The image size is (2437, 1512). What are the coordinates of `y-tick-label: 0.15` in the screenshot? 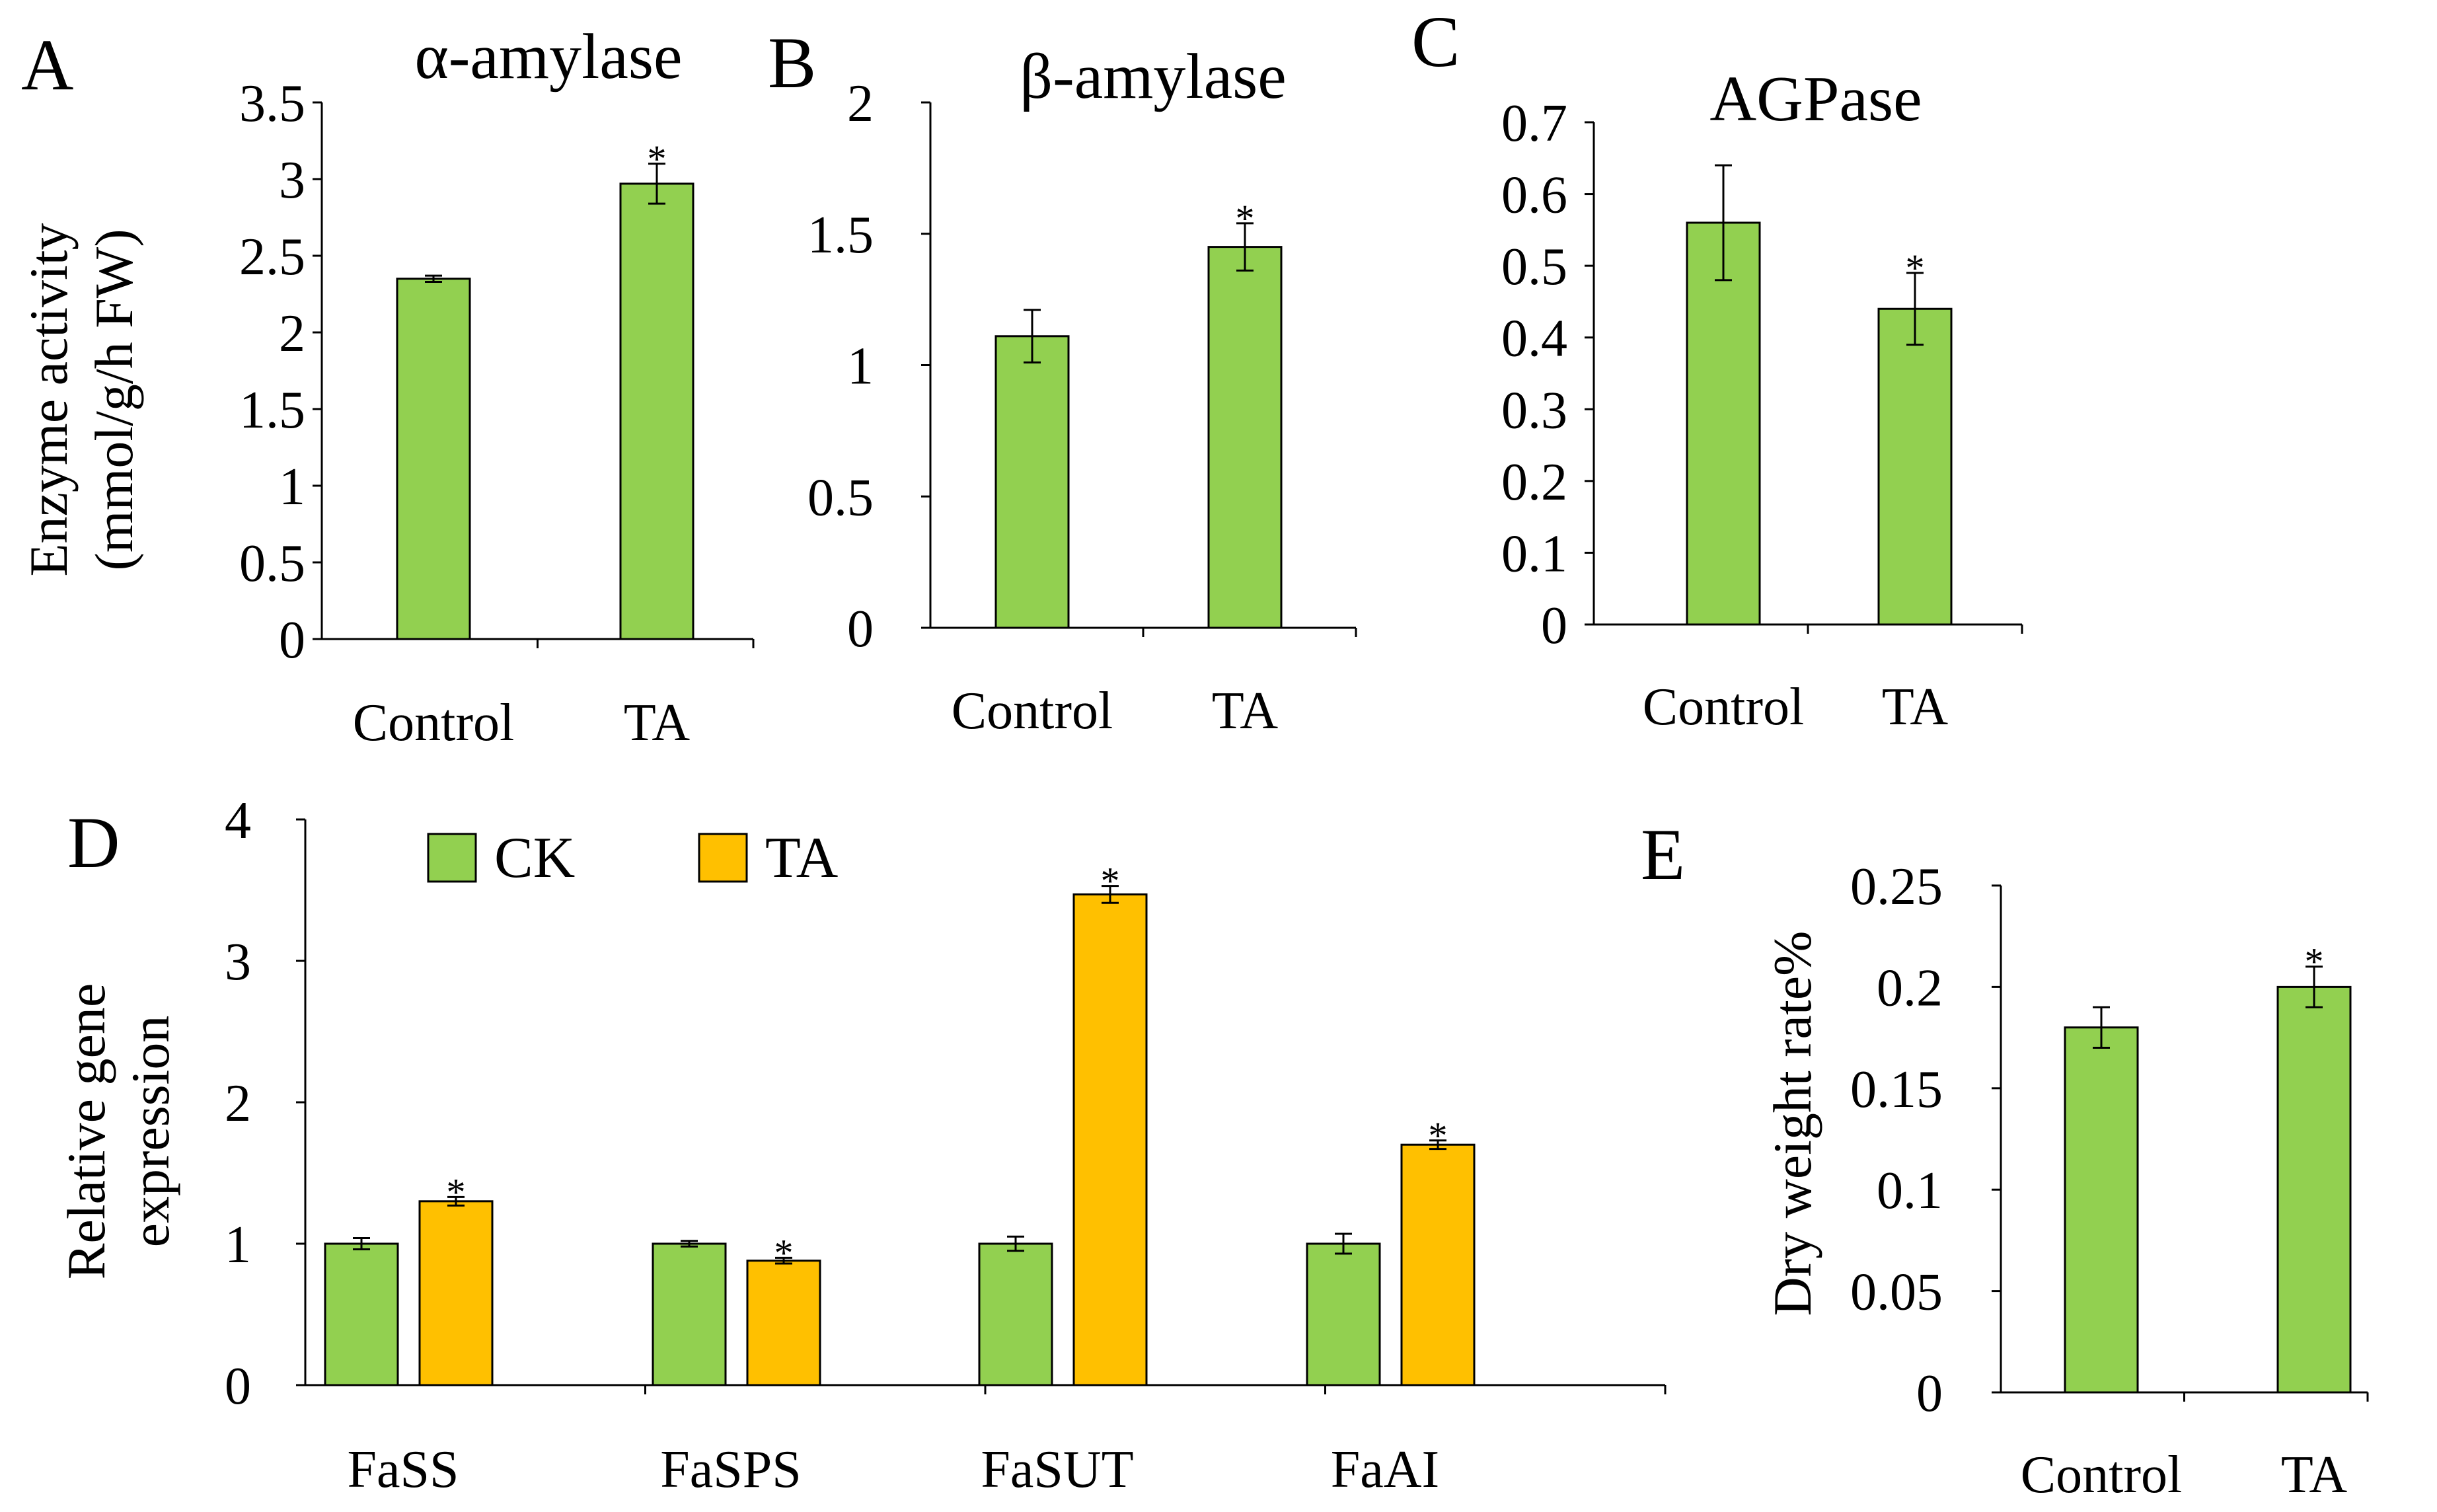 It's located at (1897, 1090).